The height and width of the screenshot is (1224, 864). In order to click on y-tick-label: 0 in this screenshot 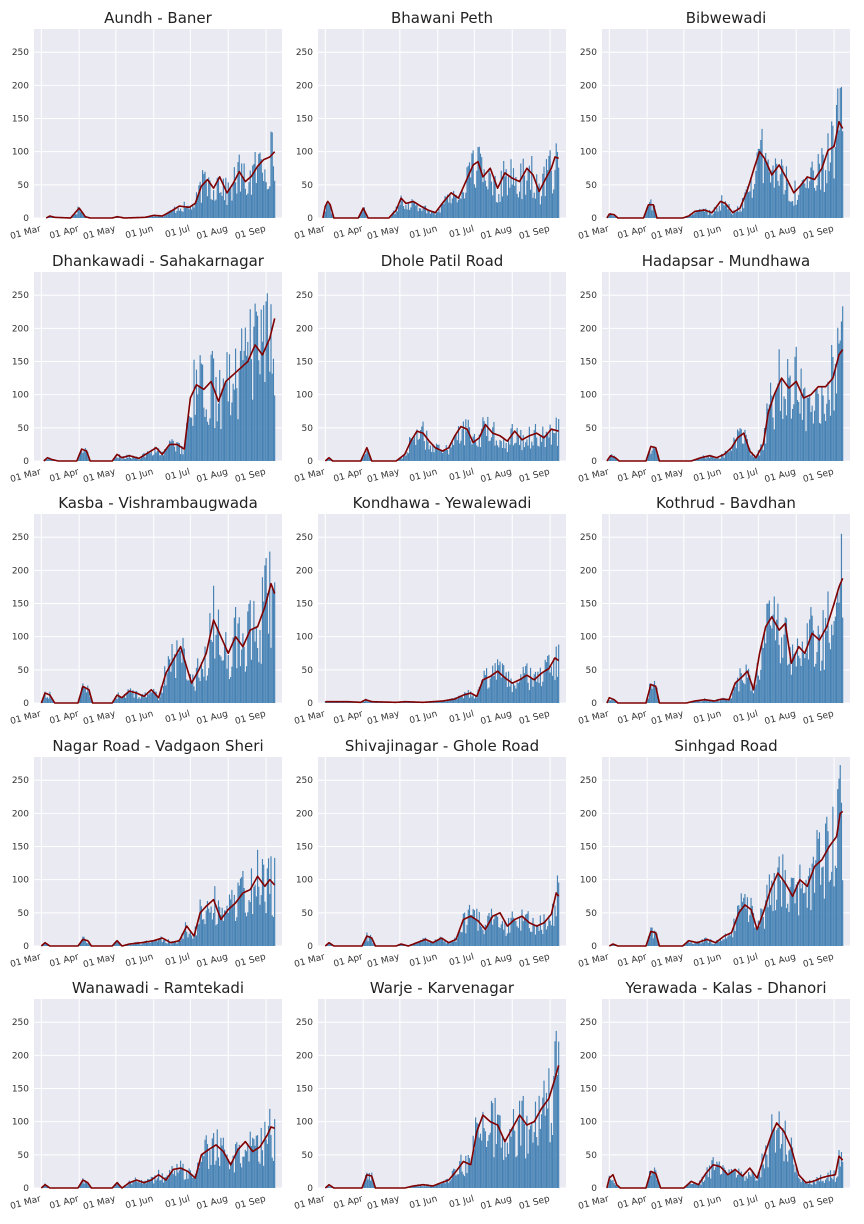, I will do `click(26, 1189)`.